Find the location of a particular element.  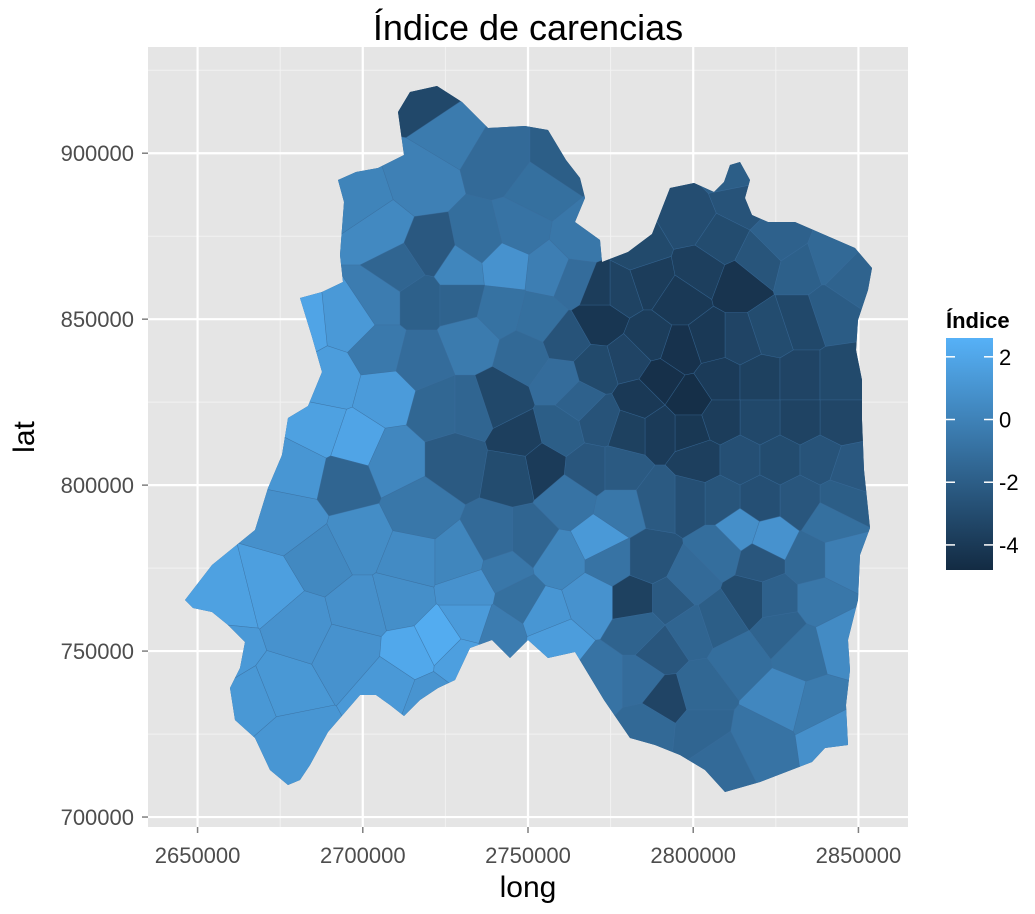

y-tick-label: 750000 is located at coordinates (97, 651).